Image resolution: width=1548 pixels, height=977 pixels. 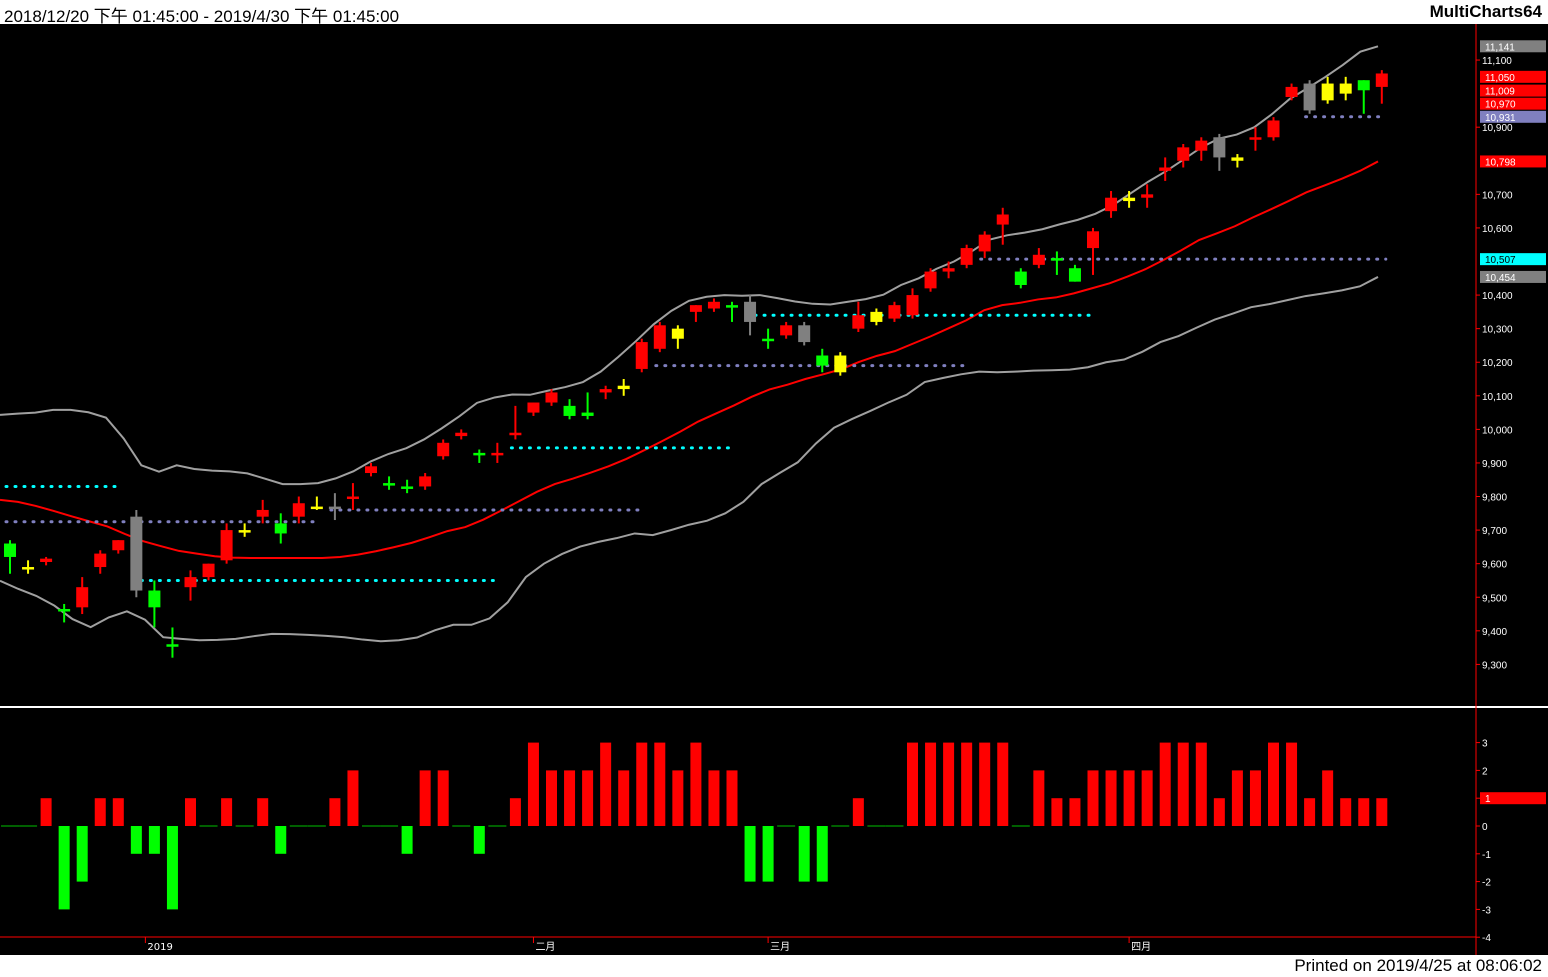 What do you see at coordinates (1488, 799) in the screenshot?
I see `hist-tag-label: 1` at bounding box center [1488, 799].